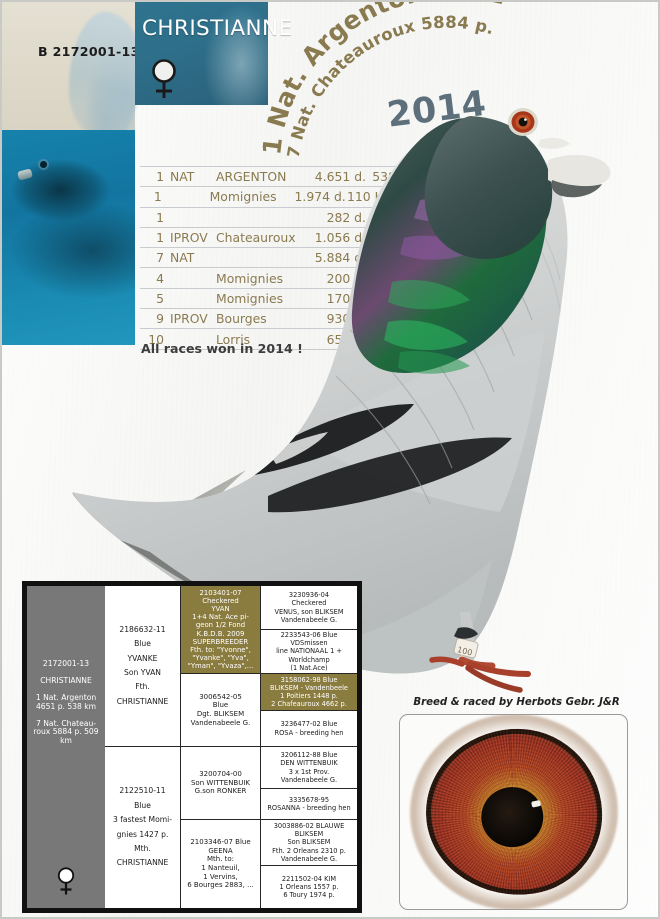  Describe the element at coordinates (142, 834) in the screenshot. I see `pedigree-line: gnies 1427 p.` at that location.